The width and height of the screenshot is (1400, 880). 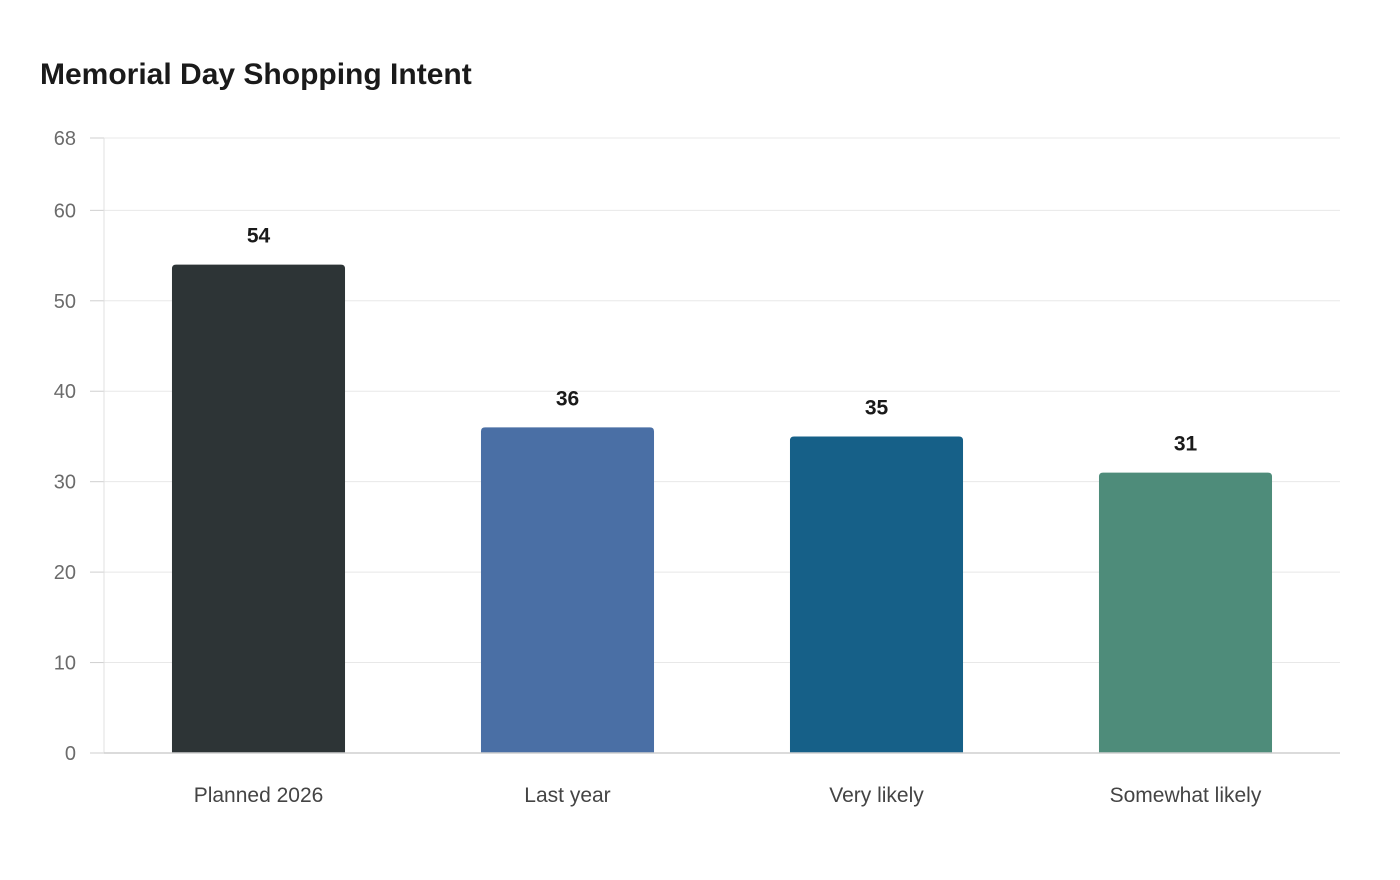 I want to click on y-tick-label: 68, so click(x=65, y=139).